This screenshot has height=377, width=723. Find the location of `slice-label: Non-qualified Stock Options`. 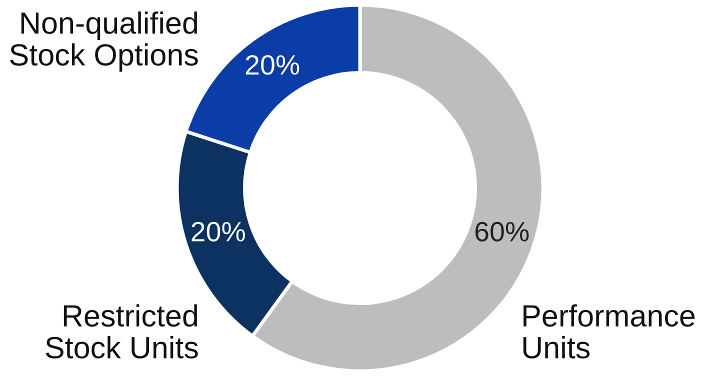

slice-label: Non-qualified Stock Options is located at coordinates (104, 41).